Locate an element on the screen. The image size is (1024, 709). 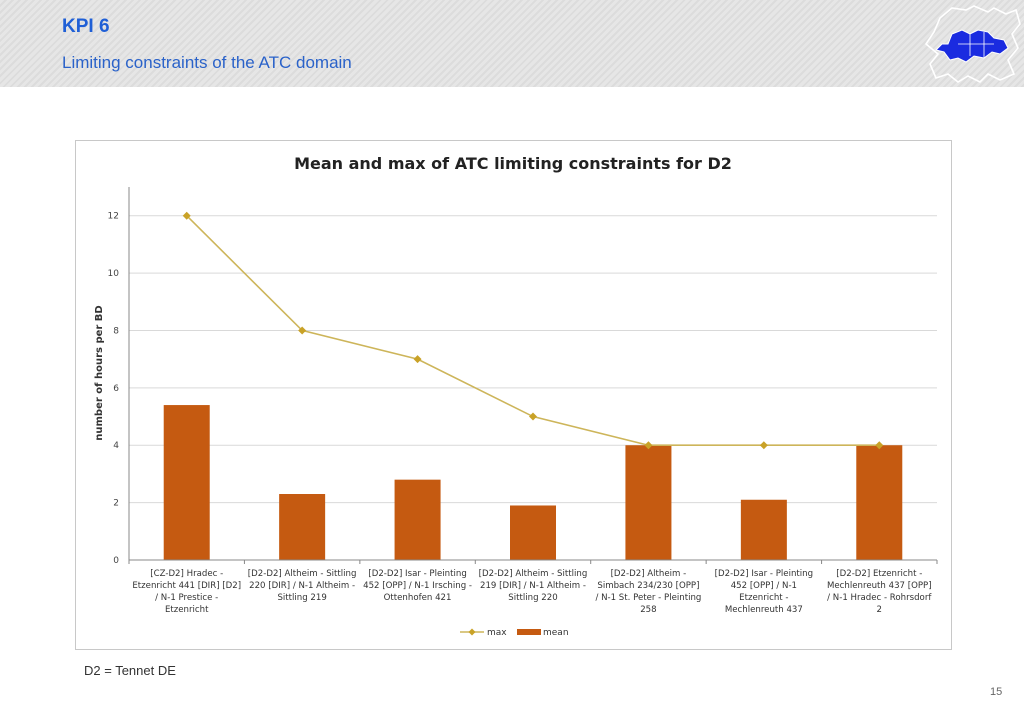
legend-max-marker is located at coordinates (472, 632).